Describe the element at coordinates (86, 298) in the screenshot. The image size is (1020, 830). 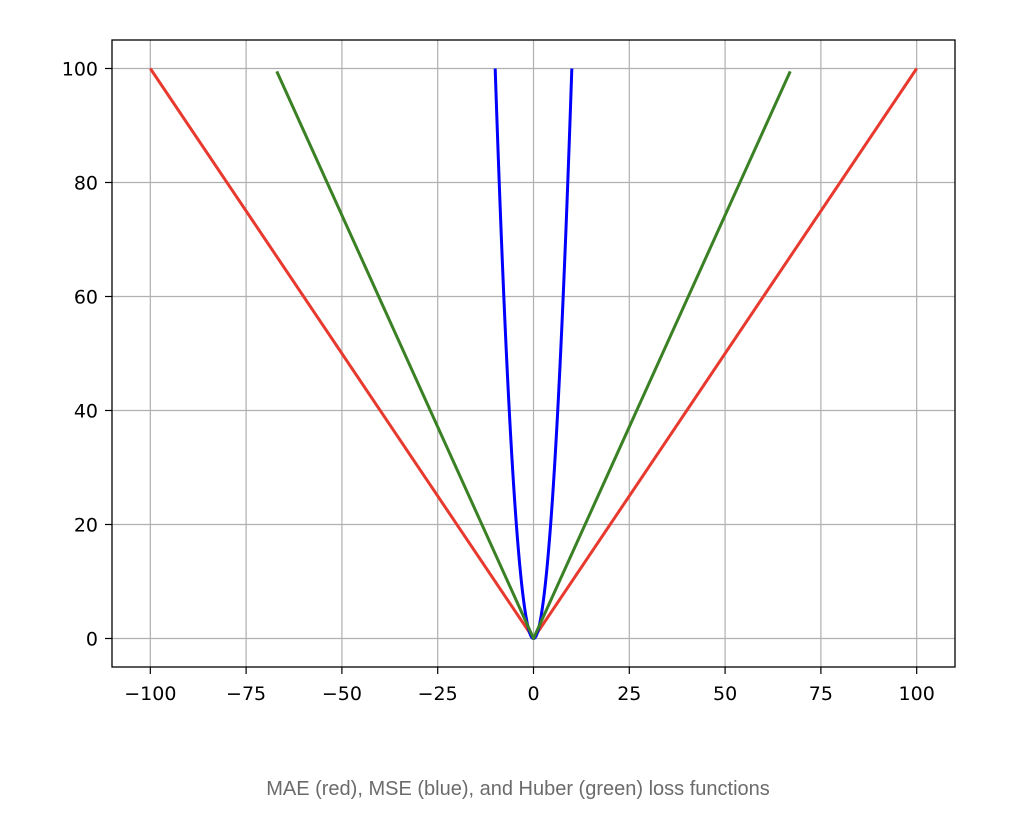
I see `y-tick-label: 60` at that location.